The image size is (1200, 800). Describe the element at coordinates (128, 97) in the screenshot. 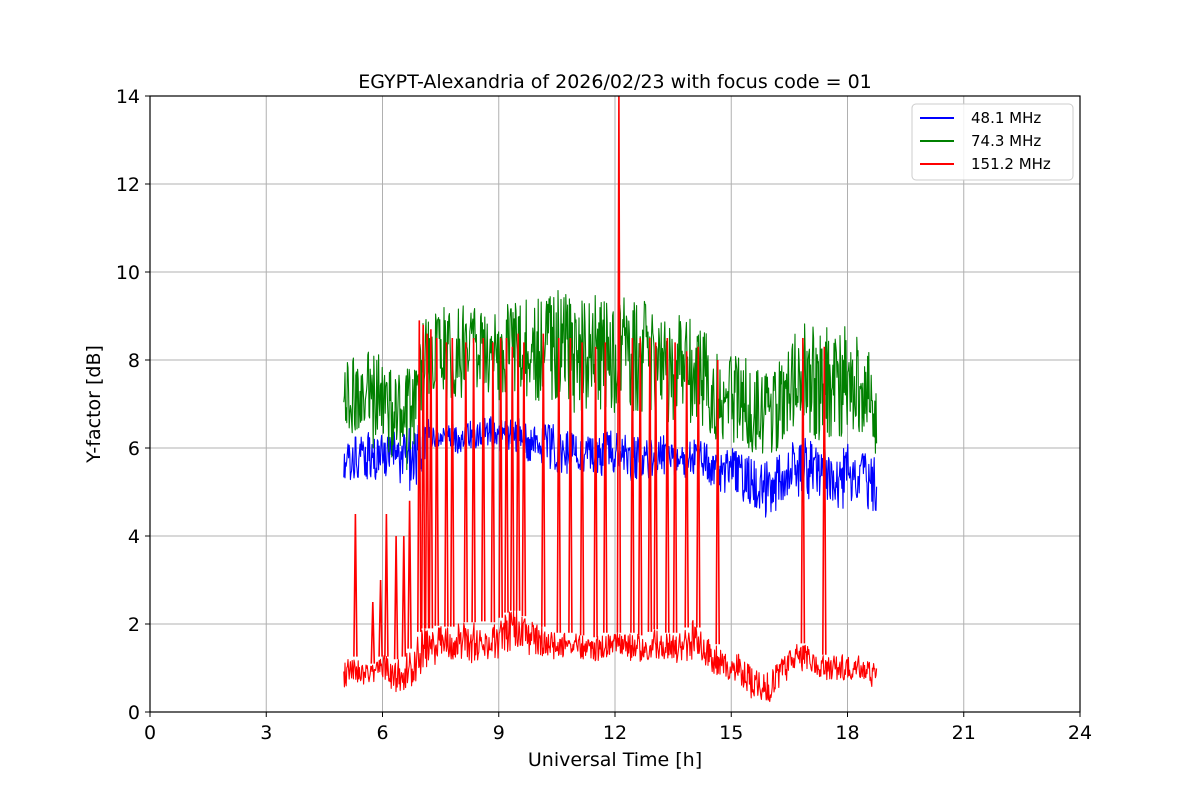

I see `y-tick-label: 14` at that location.